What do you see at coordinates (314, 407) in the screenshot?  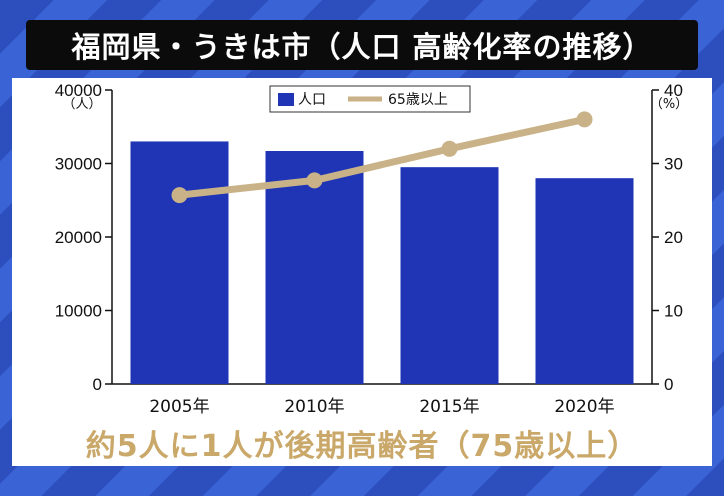 I see `x-tick-label: 2010年` at bounding box center [314, 407].